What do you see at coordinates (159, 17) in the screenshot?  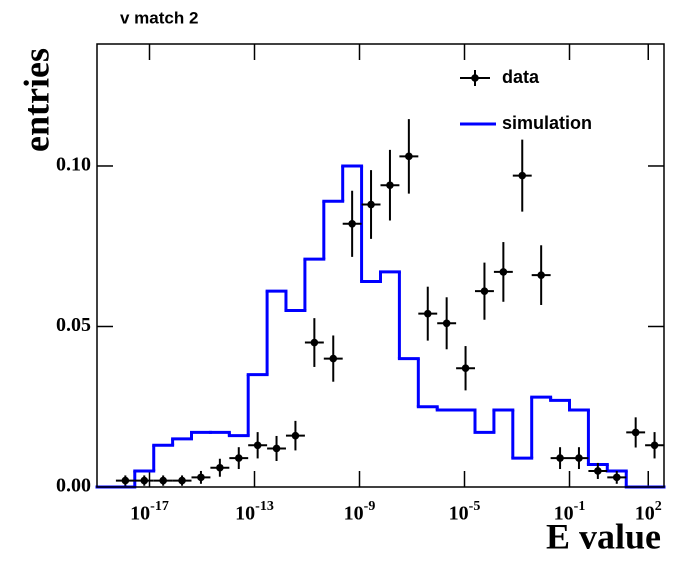 I see `chart-title: v match 2` at bounding box center [159, 17].